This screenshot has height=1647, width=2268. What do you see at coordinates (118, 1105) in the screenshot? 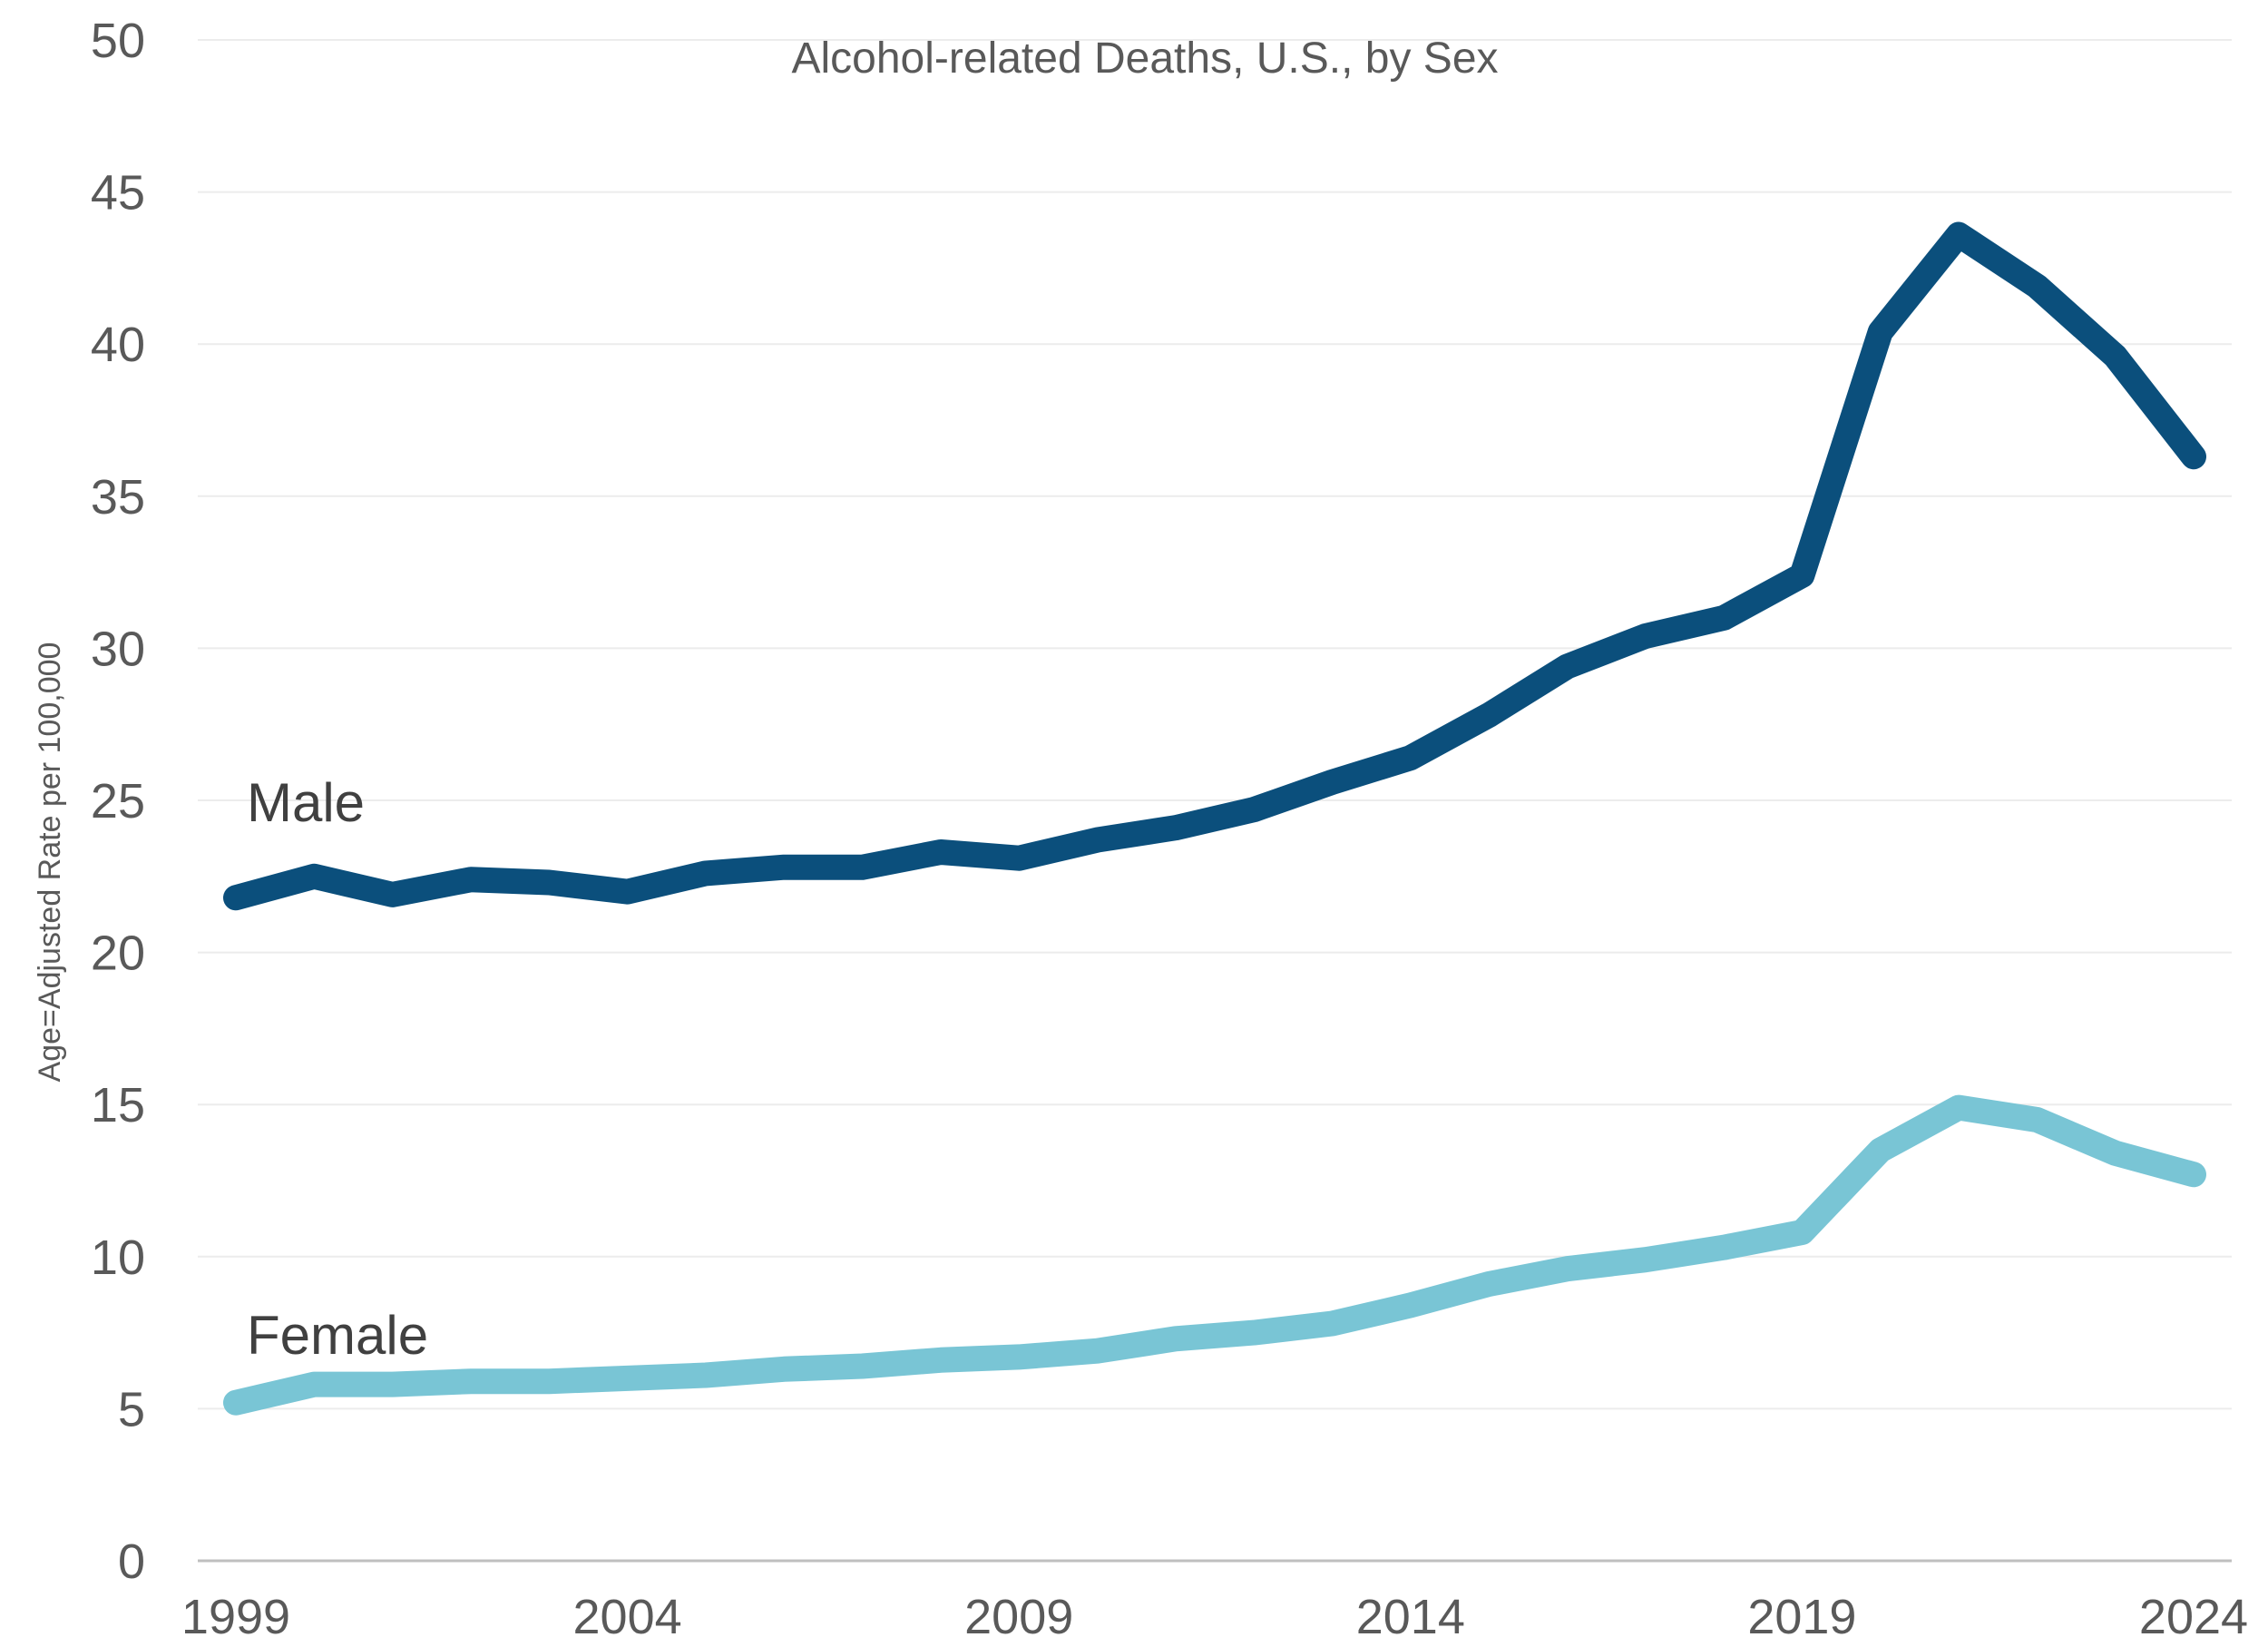
I see `y-tick-label: 15` at bounding box center [118, 1105].